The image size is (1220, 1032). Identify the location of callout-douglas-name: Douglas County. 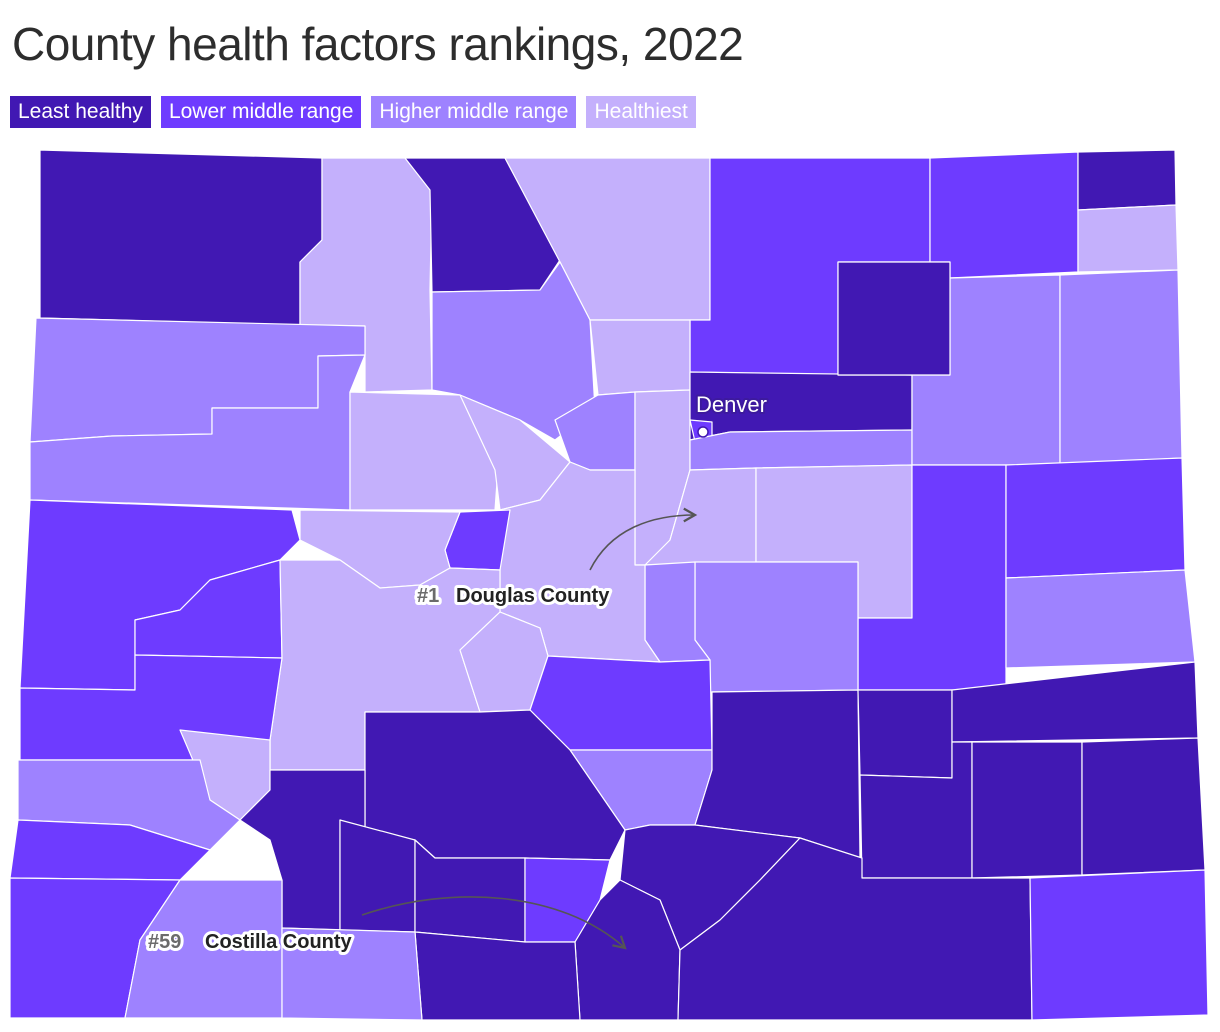
(533, 596).